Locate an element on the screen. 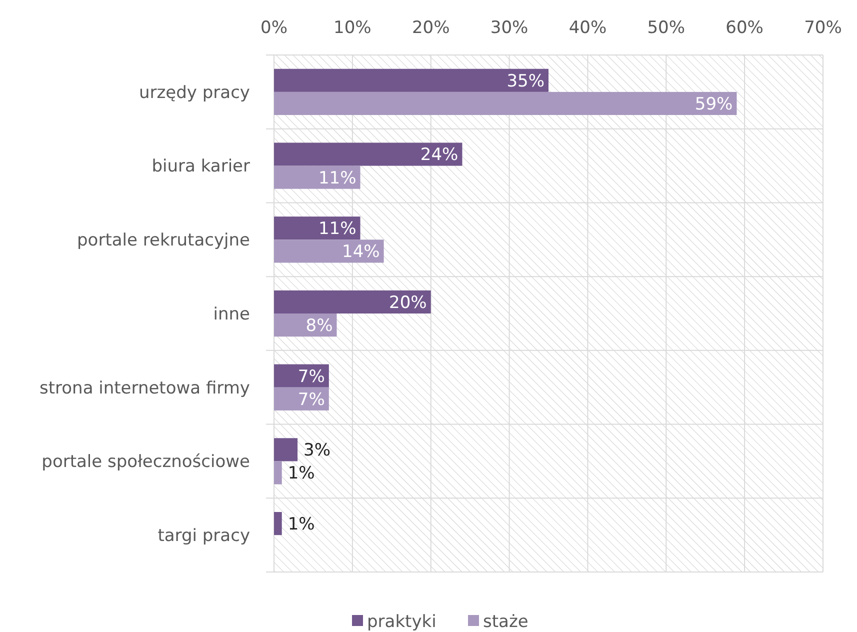 This screenshot has width=857, height=632. data-label: 3% is located at coordinates (317, 450).